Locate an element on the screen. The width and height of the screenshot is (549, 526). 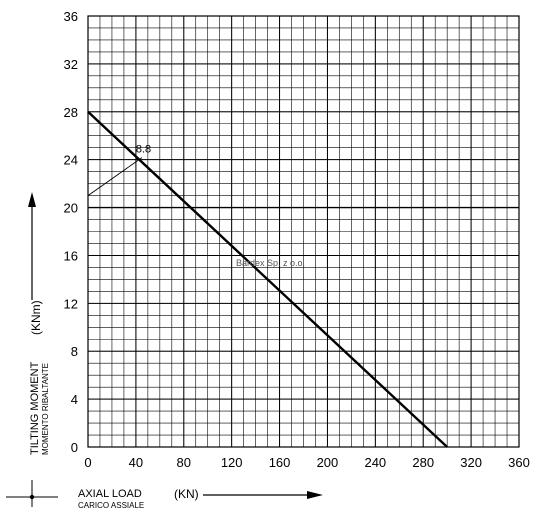
x-axis-arrowhead is located at coordinates (315, 495).